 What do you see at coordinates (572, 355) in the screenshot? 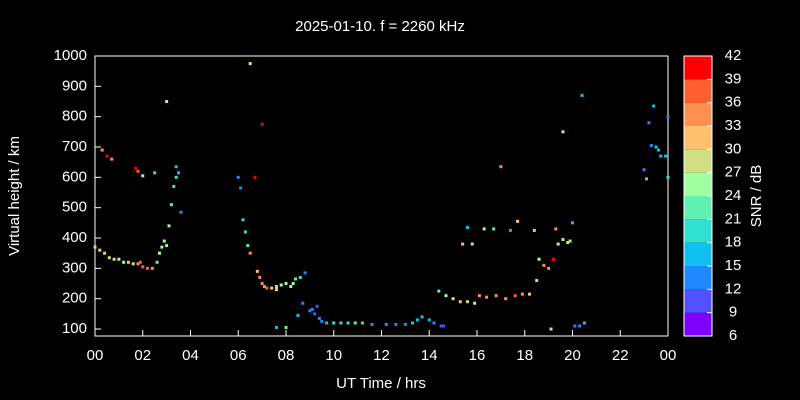
I see `x-tick-label: 20` at bounding box center [572, 355].